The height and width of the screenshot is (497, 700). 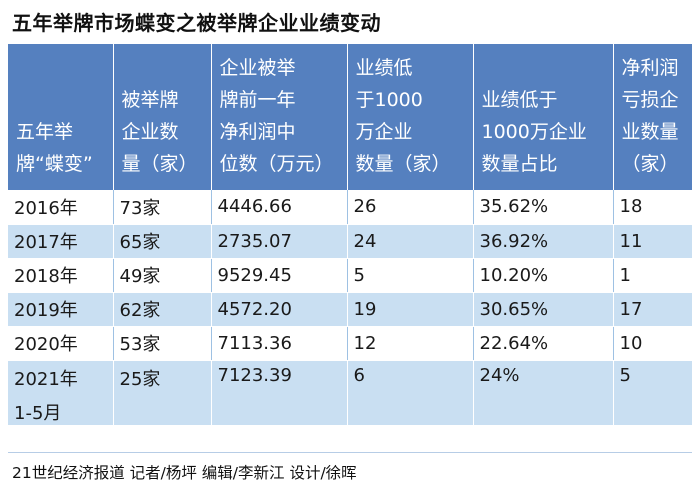 I want to click on cell-median: 7113.36, so click(x=279, y=343).